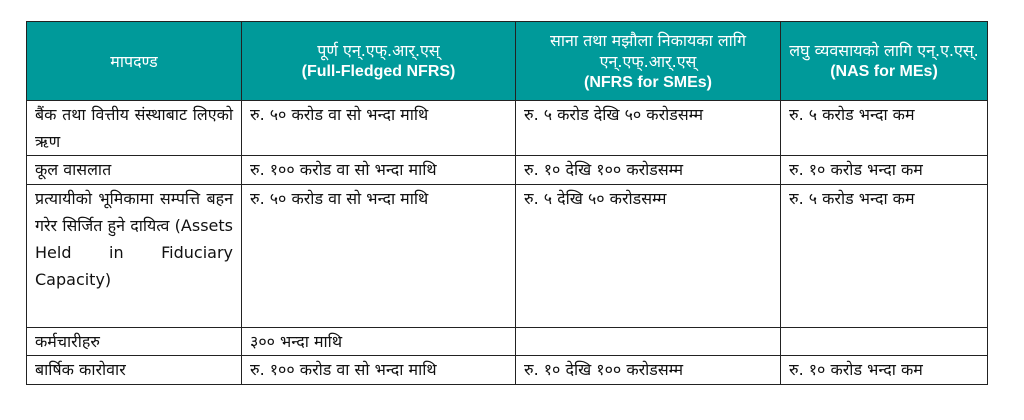 The height and width of the screenshot is (420, 1024). What do you see at coordinates (378, 50) in the screenshot?
I see `header-np: पूर्ण एन्.एफ्.आर्.एस्` at bounding box center [378, 50].